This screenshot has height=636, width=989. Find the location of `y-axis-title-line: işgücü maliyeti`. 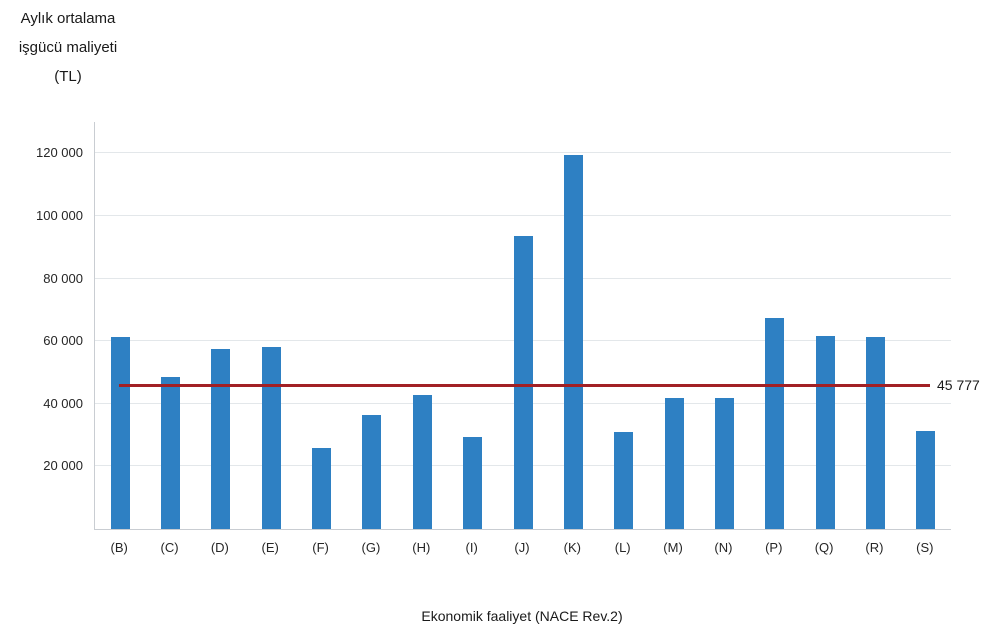

y-axis-title-line: işgücü maliyeti is located at coordinates (68, 47).